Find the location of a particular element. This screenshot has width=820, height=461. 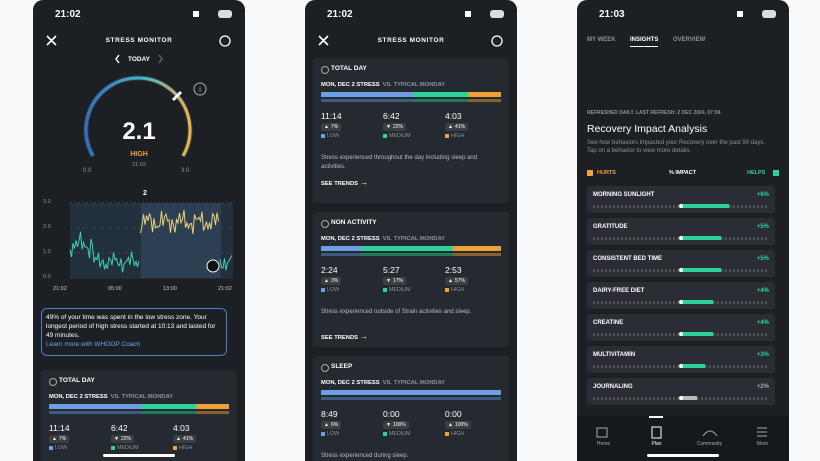

tab: MY WEEK is located at coordinates (601, 40).